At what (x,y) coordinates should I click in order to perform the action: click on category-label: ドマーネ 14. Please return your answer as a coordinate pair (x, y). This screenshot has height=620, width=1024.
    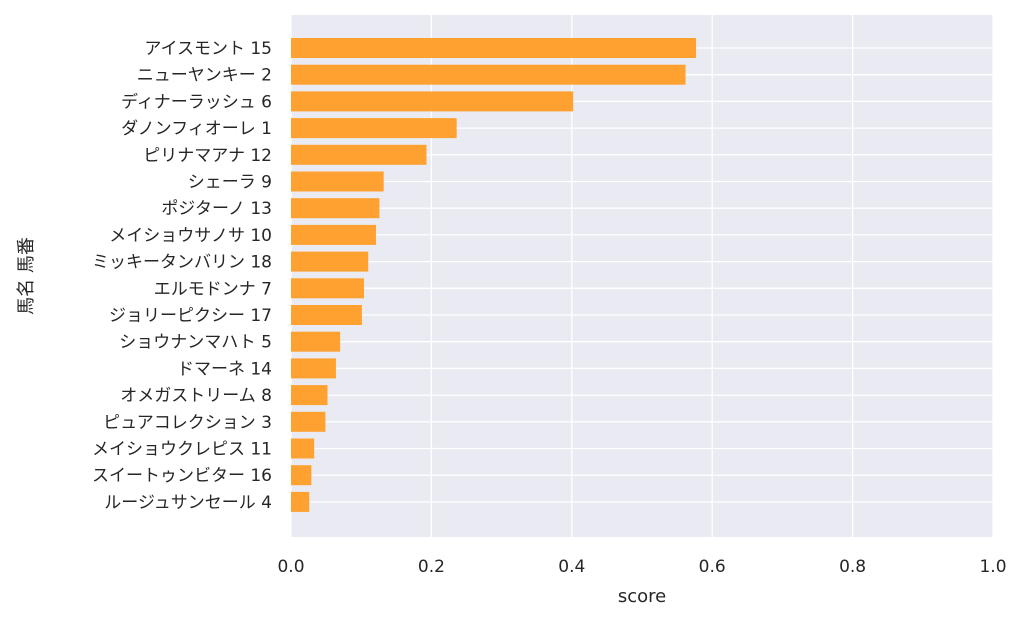
    Looking at the image, I should click on (224, 369).